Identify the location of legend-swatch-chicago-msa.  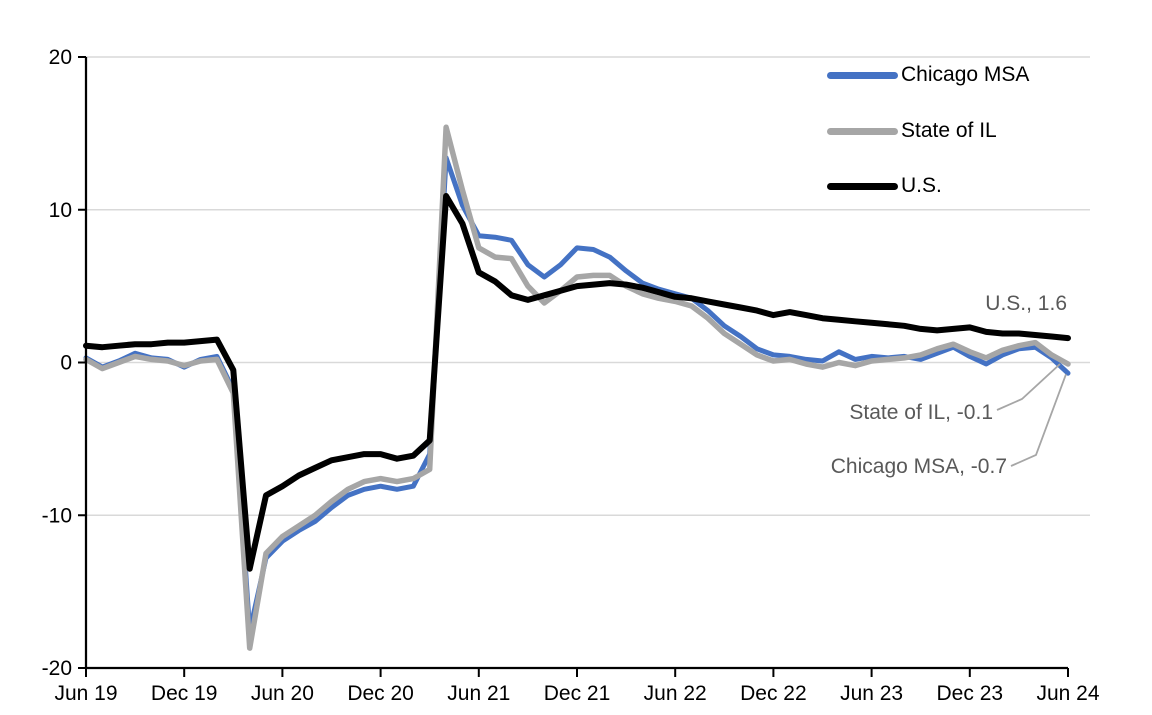
(862, 75).